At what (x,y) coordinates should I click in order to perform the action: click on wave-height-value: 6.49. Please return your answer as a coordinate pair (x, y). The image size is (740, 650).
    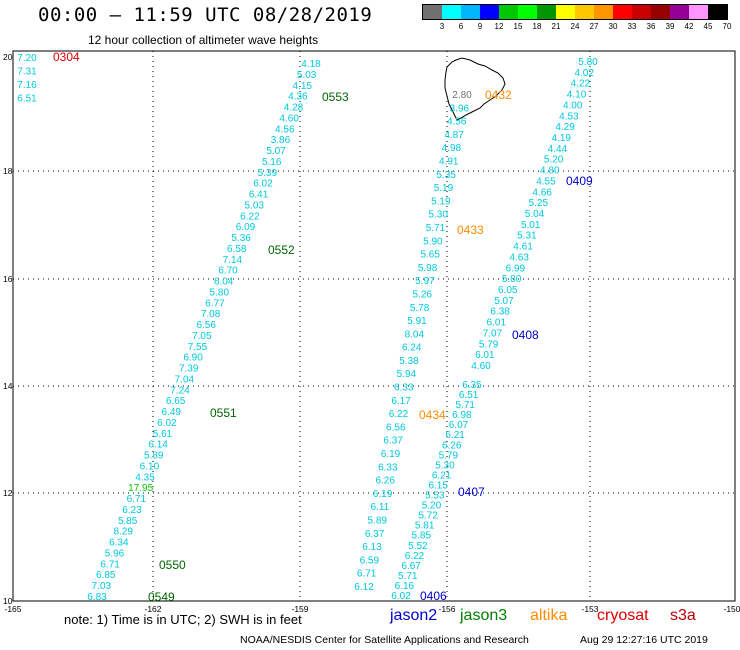
    Looking at the image, I should click on (172, 412).